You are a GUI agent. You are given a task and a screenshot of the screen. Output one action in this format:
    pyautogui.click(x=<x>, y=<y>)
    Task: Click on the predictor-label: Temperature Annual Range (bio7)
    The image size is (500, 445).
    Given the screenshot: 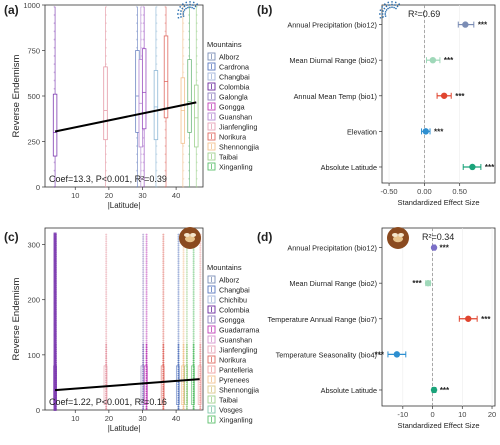 What is the action you would take?
    pyautogui.click(x=322, y=319)
    